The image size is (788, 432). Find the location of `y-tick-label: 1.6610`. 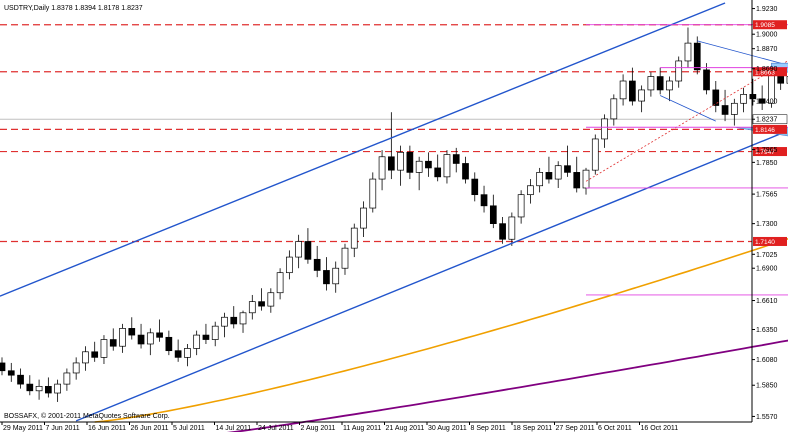

y-tick-label: 1.6610 is located at coordinates (767, 301).